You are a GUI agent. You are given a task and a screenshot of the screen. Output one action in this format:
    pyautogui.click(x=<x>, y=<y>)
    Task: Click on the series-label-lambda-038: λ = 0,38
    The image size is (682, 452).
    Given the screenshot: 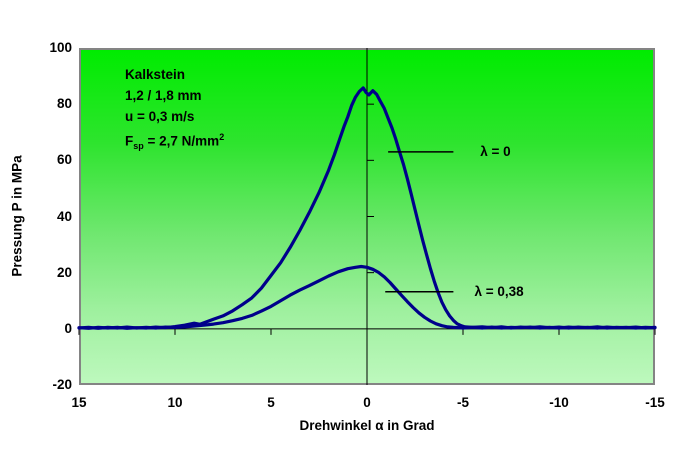 What is the action you would take?
    pyautogui.click(x=499, y=291)
    